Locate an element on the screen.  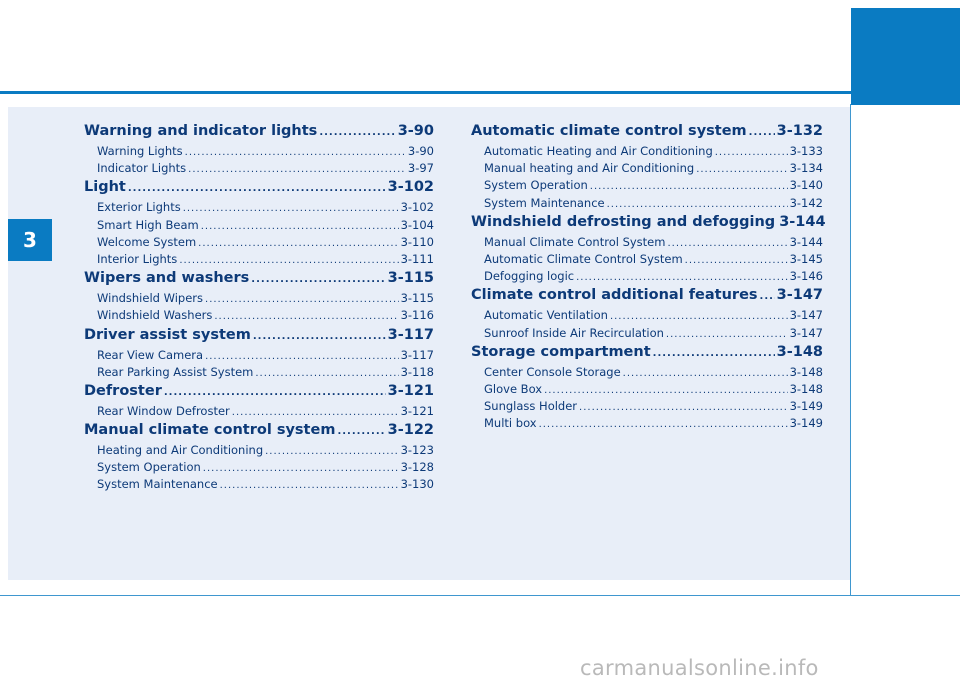
toc-entry-label: Center Console Storage is located at coordinates (552, 371).